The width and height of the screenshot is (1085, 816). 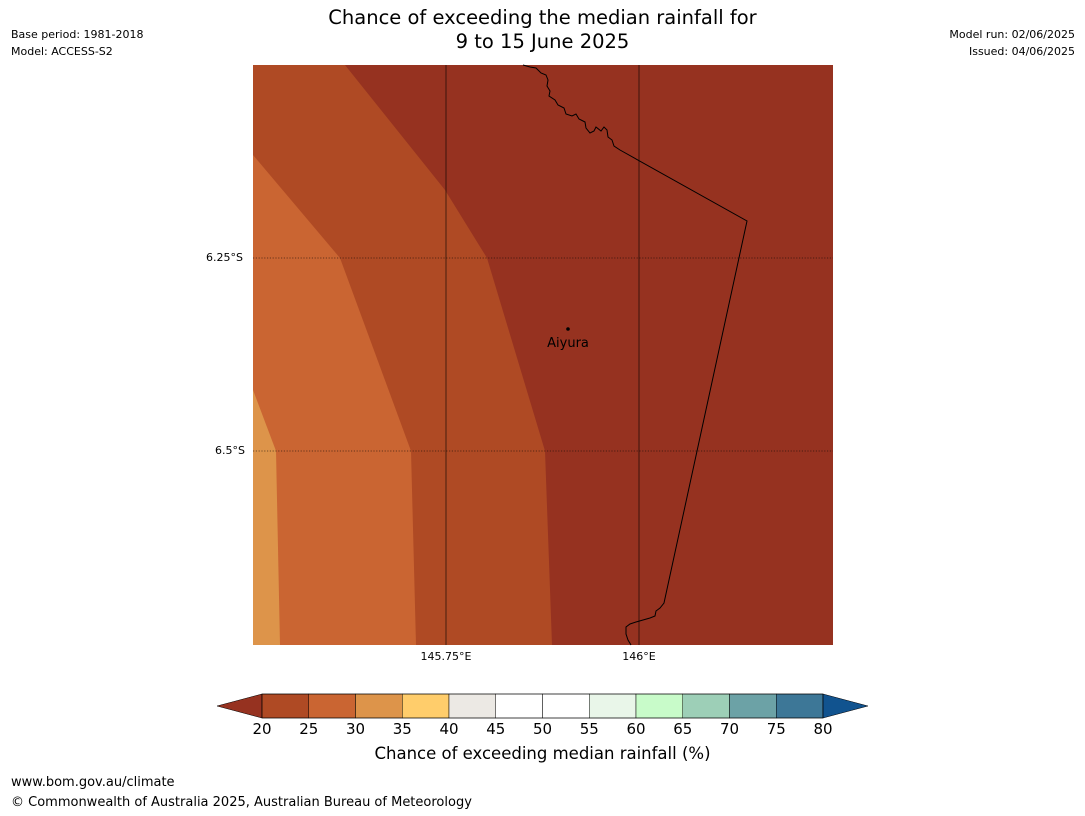 I want to click on header-left: Base period: 1981-2018 Model: ACCESS-S2, so click(x=77, y=43).